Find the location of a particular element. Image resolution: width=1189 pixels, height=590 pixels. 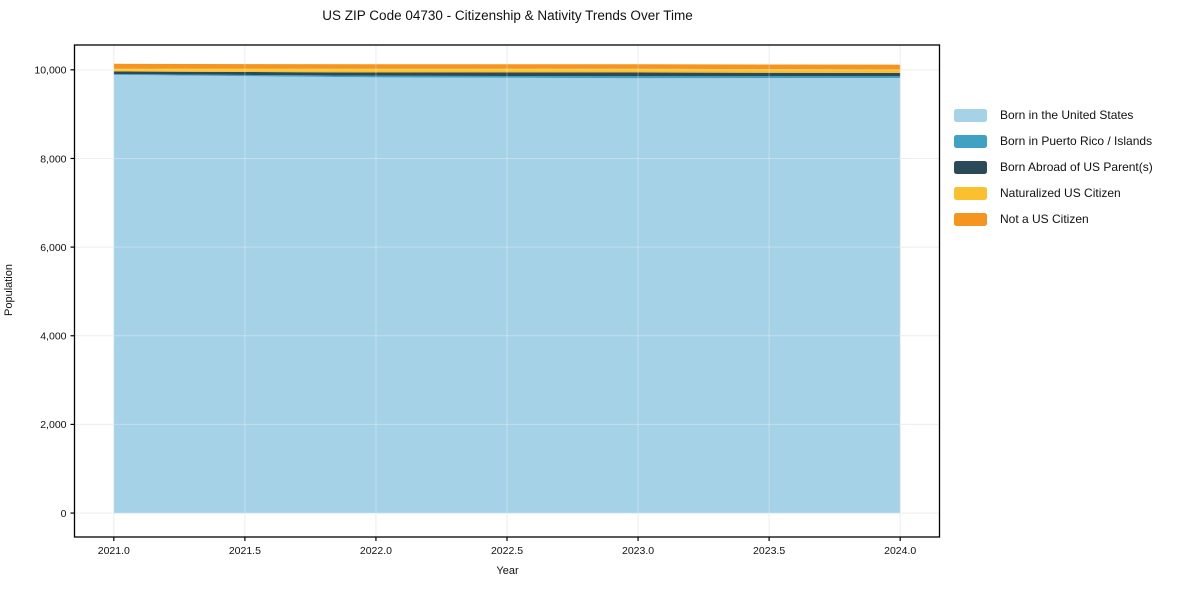

x-tick-label: 2023.0 is located at coordinates (638, 551).